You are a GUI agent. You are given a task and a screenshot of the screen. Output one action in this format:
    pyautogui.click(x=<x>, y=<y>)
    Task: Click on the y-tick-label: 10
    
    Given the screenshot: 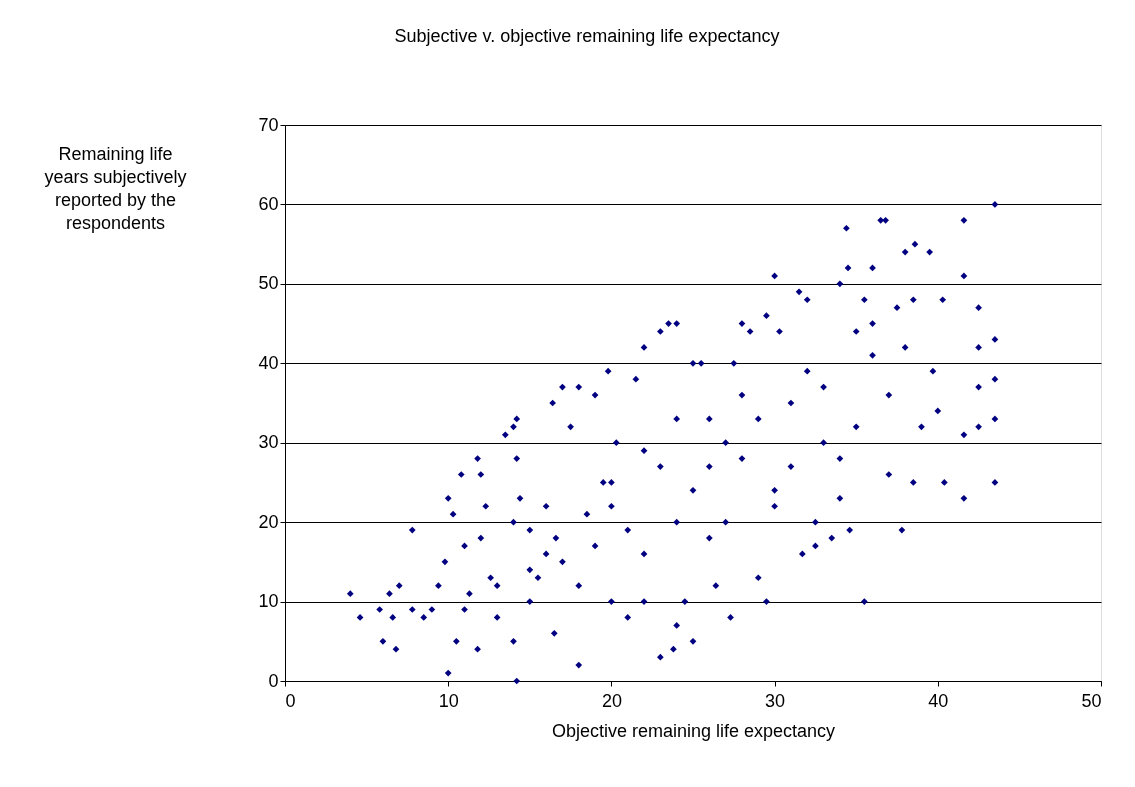 What is the action you would take?
    pyautogui.click(x=268, y=601)
    